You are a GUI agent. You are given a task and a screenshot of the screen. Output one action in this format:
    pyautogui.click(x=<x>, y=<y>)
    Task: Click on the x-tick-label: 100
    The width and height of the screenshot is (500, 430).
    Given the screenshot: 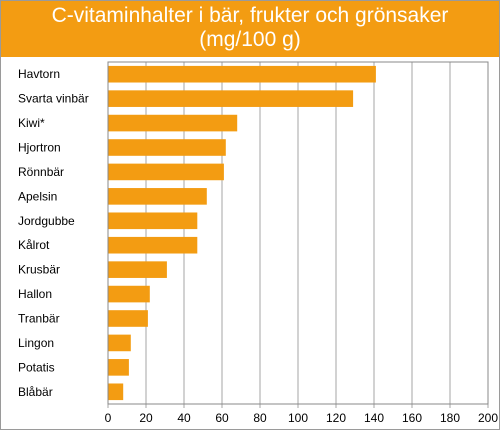 What is the action you would take?
    pyautogui.click(x=298, y=418)
    